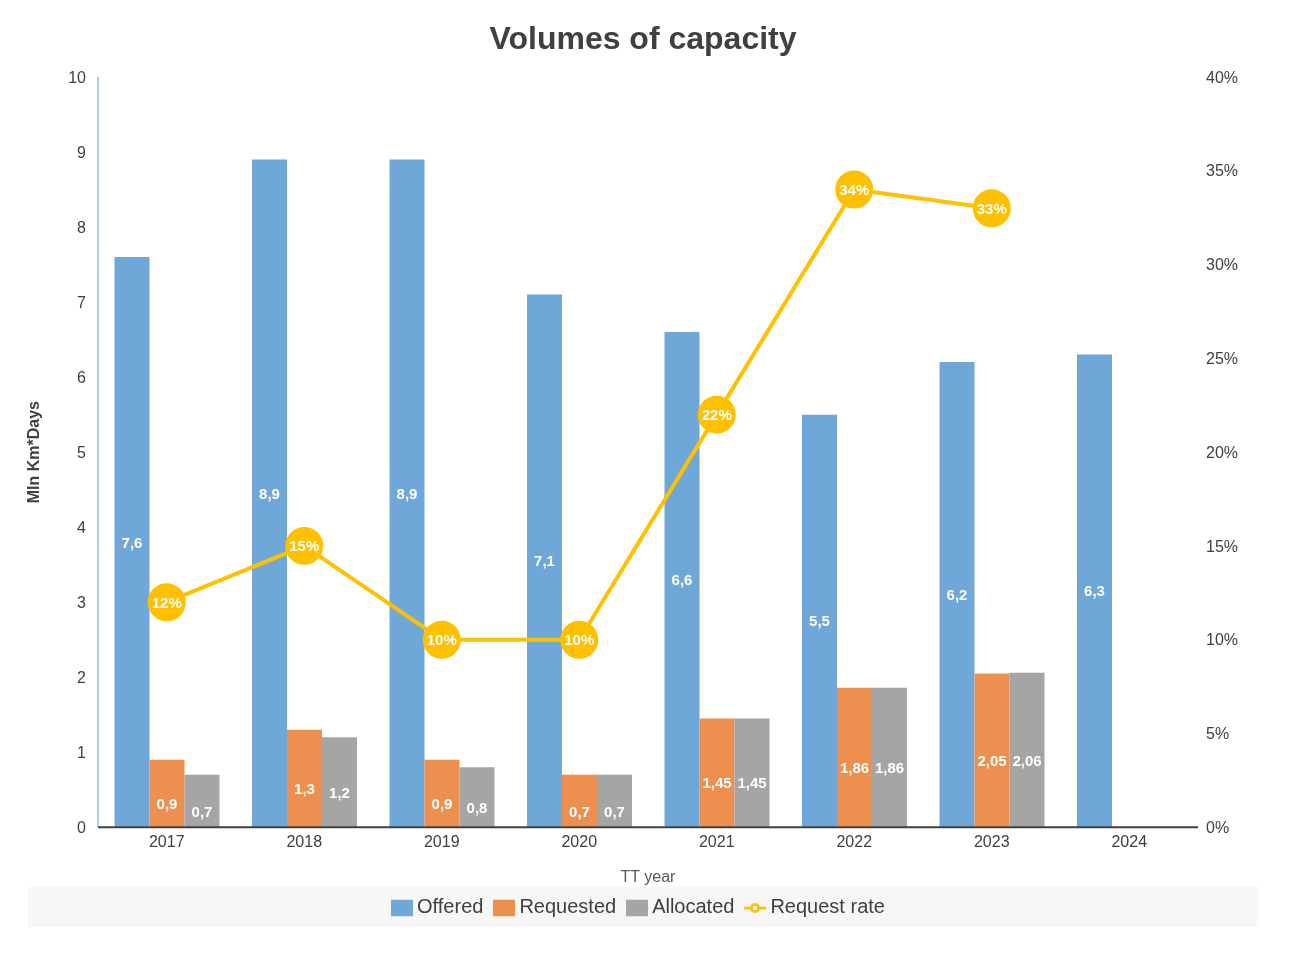 The height and width of the screenshot is (967, 1295). What do you see at coordinates (693, 906) in the screenshot?
I see `legend-label: Allocated` at bounding box center [693, 906].